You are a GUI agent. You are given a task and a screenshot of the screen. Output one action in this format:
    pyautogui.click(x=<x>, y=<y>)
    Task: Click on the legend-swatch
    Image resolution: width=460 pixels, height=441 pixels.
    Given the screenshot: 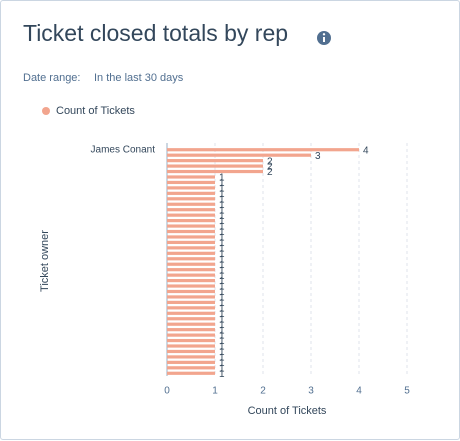 What is the action you would take?
    pyautogui.click(x=46, y=111)
    